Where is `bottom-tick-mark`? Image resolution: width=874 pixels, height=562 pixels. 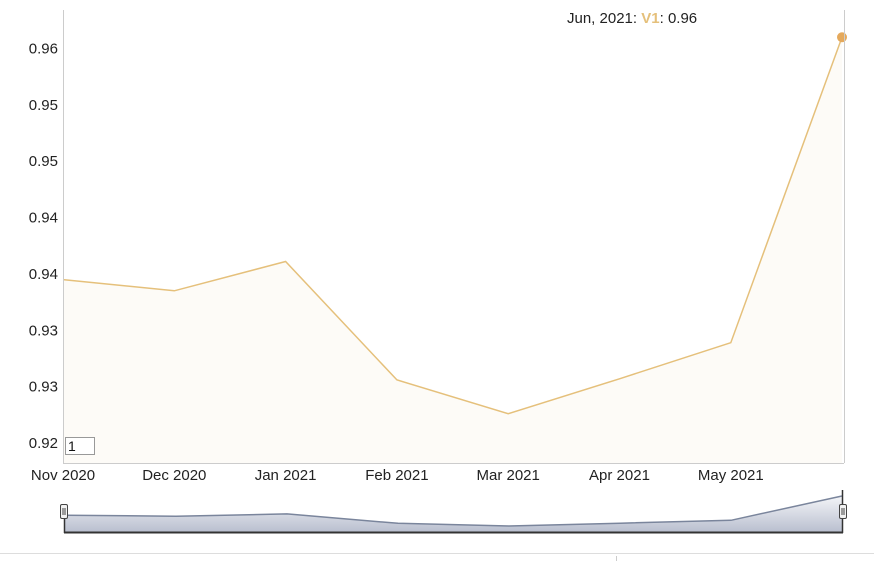 bottom-tick-mark is located at coordinates (616, 558).